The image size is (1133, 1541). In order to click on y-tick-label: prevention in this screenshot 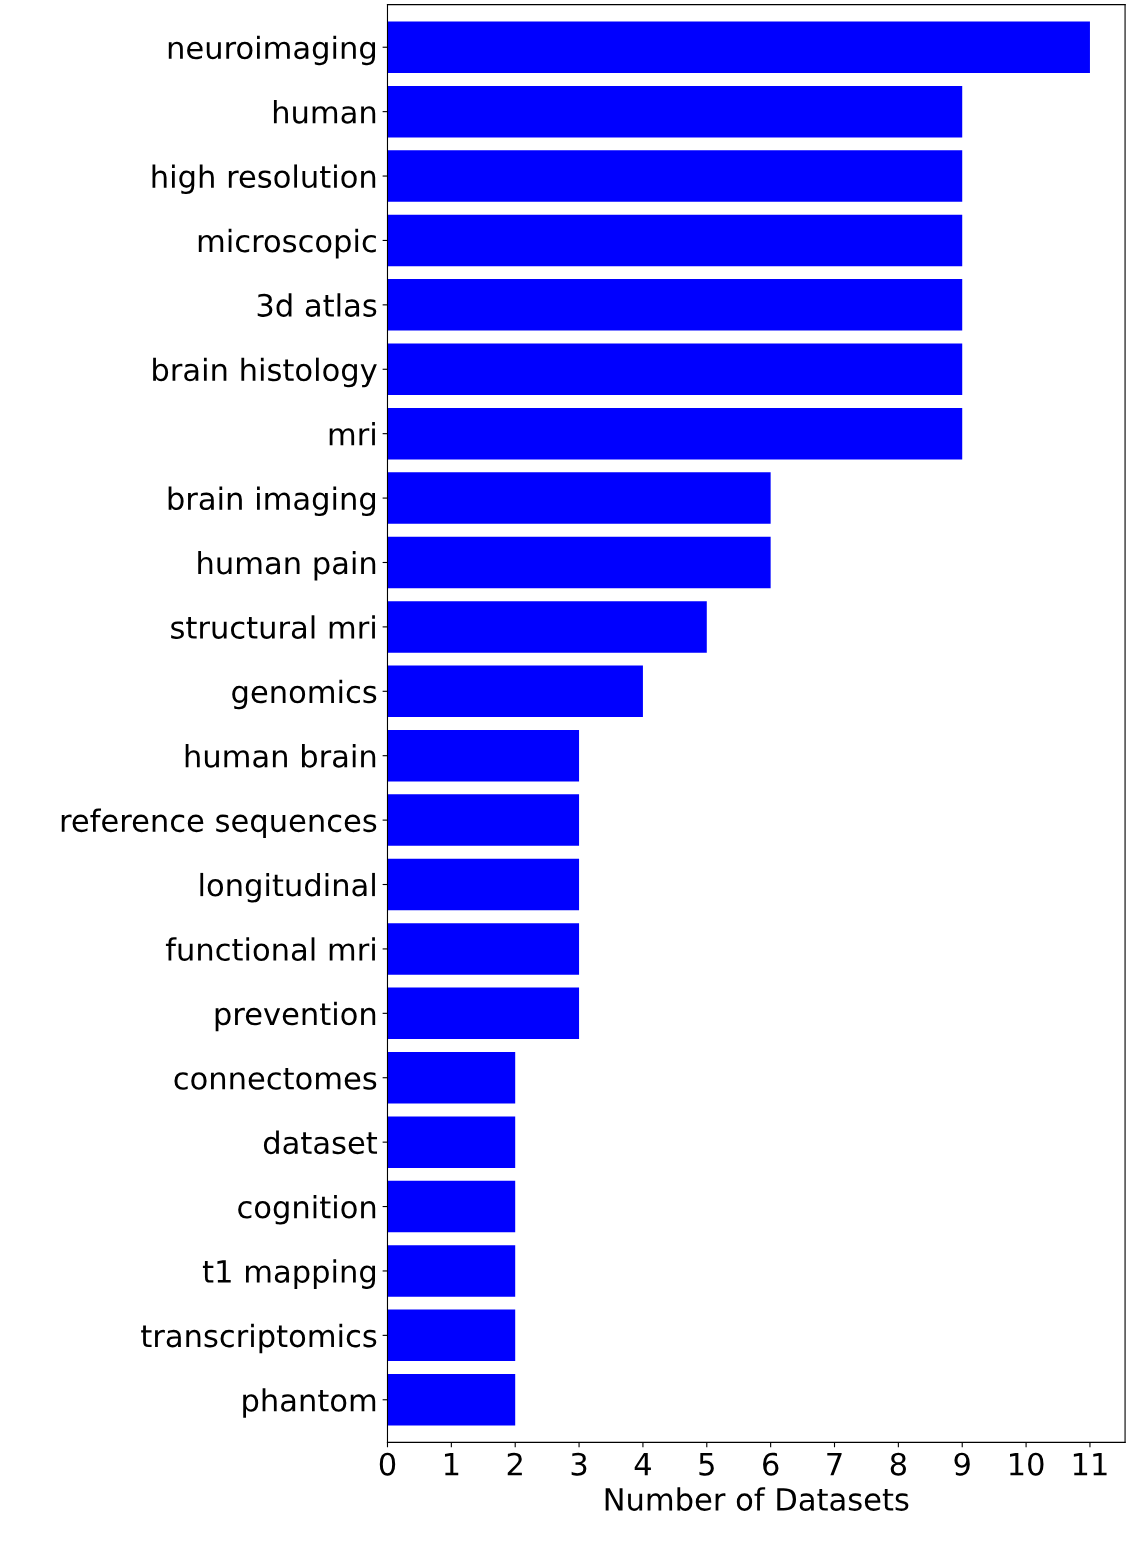, I will do `click(295, 1016)`.